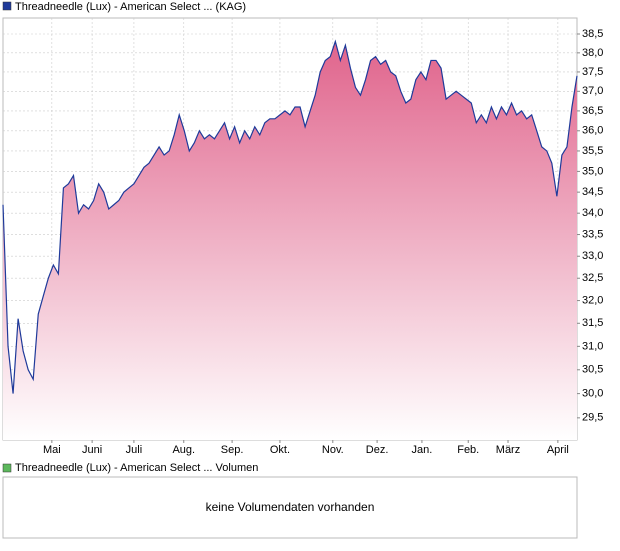 The height and width of the screenshot is (551, 620). Describe the element at coordinates (592, 213) in the screenshot. I see `y-tick-label: 34,0` at that location.